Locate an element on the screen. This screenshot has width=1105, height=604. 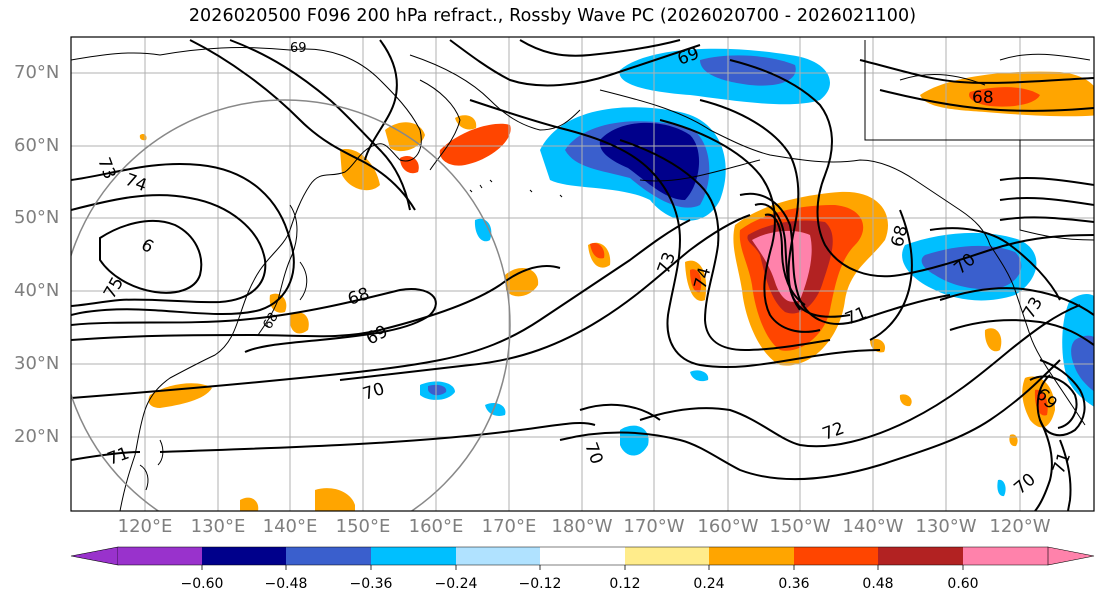
lat-label: 40°N is located at coordinates (37, 290).